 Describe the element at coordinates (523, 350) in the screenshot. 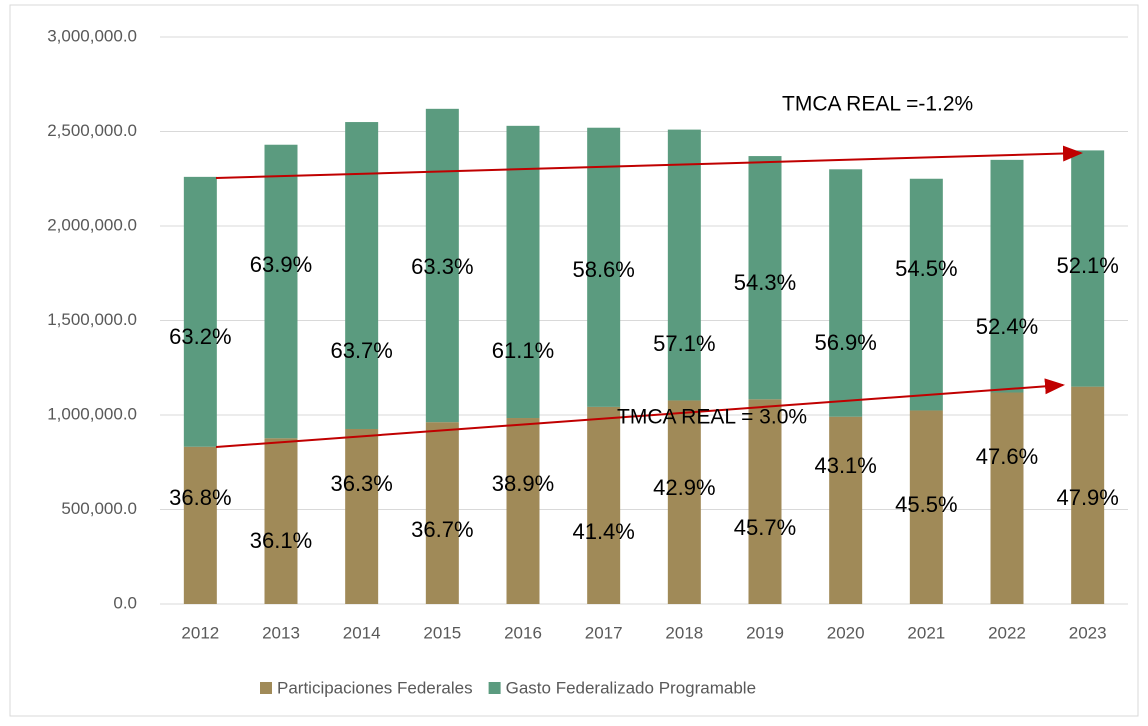

I see `percent-label: 61.1%` at that location.